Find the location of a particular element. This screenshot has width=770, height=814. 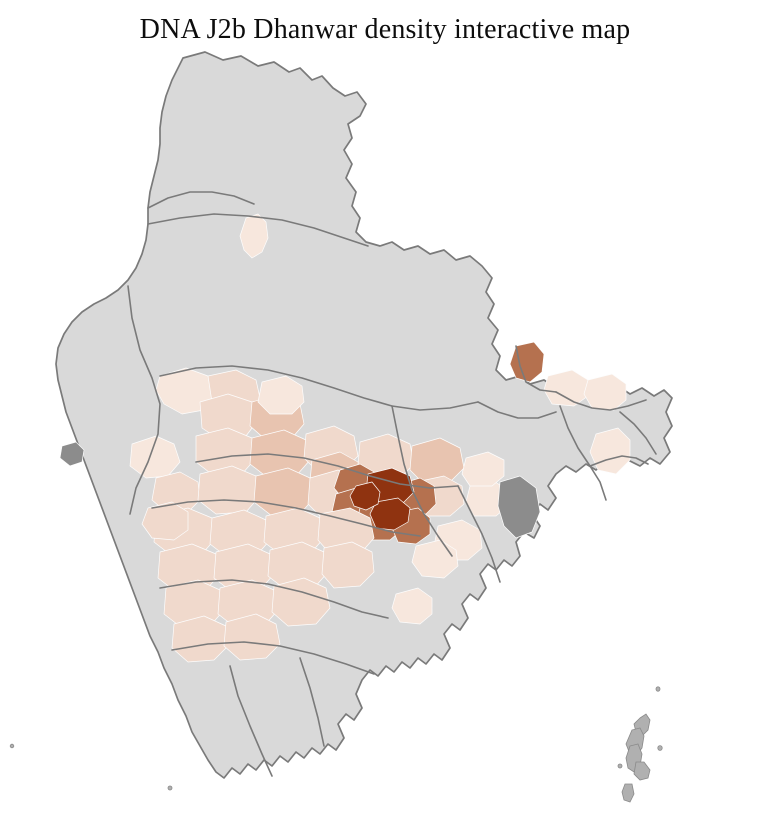

island-little-andaman is located at coordinates (642, 771).